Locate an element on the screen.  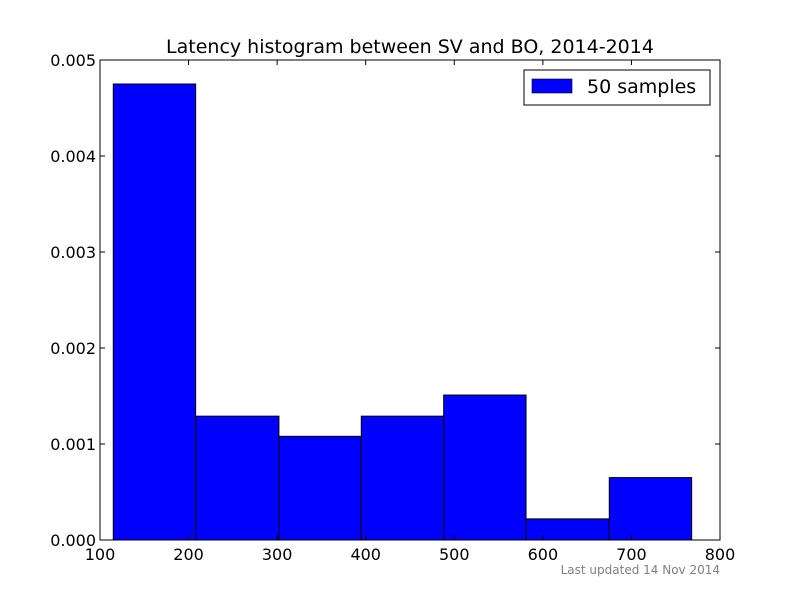
y-tick-label-2: 0.002 is located at coordinates (73, 348).